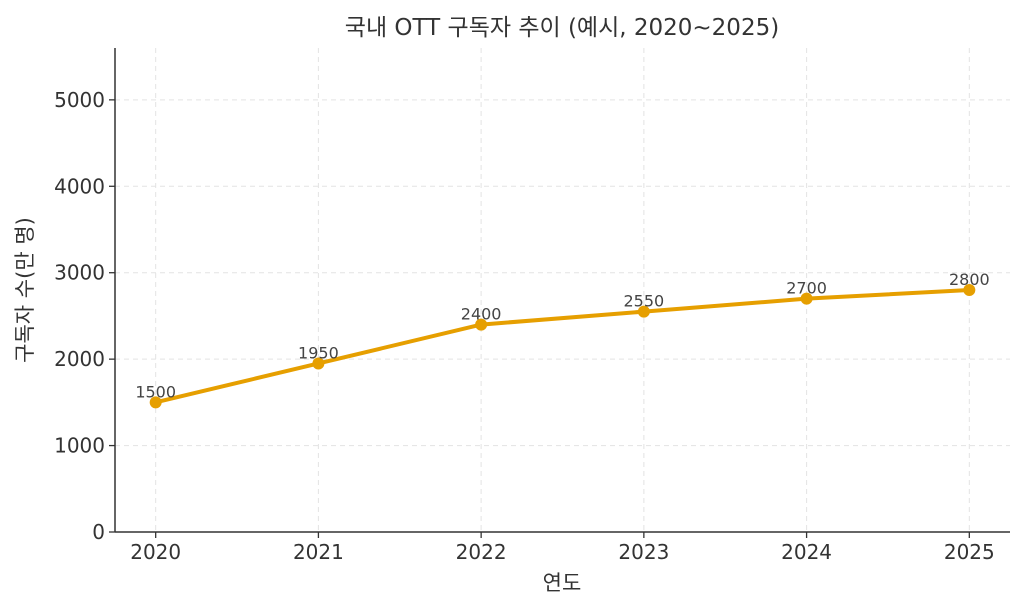 The width and height of the screenshot is (1024, 614). Describe the element at coordinates (79, 186) in the screenshot. I see `y-tick-label: 4000` at that location.